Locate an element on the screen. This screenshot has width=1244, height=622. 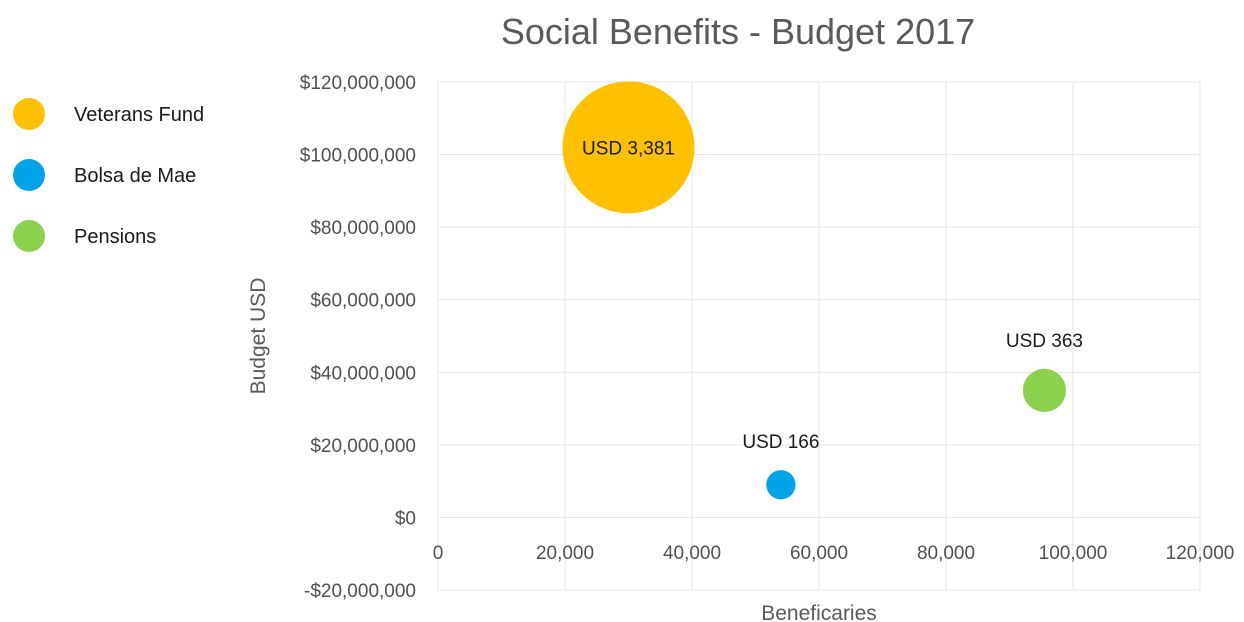
x-axis-title: Beneficaries is located at coordinates (819, 612).